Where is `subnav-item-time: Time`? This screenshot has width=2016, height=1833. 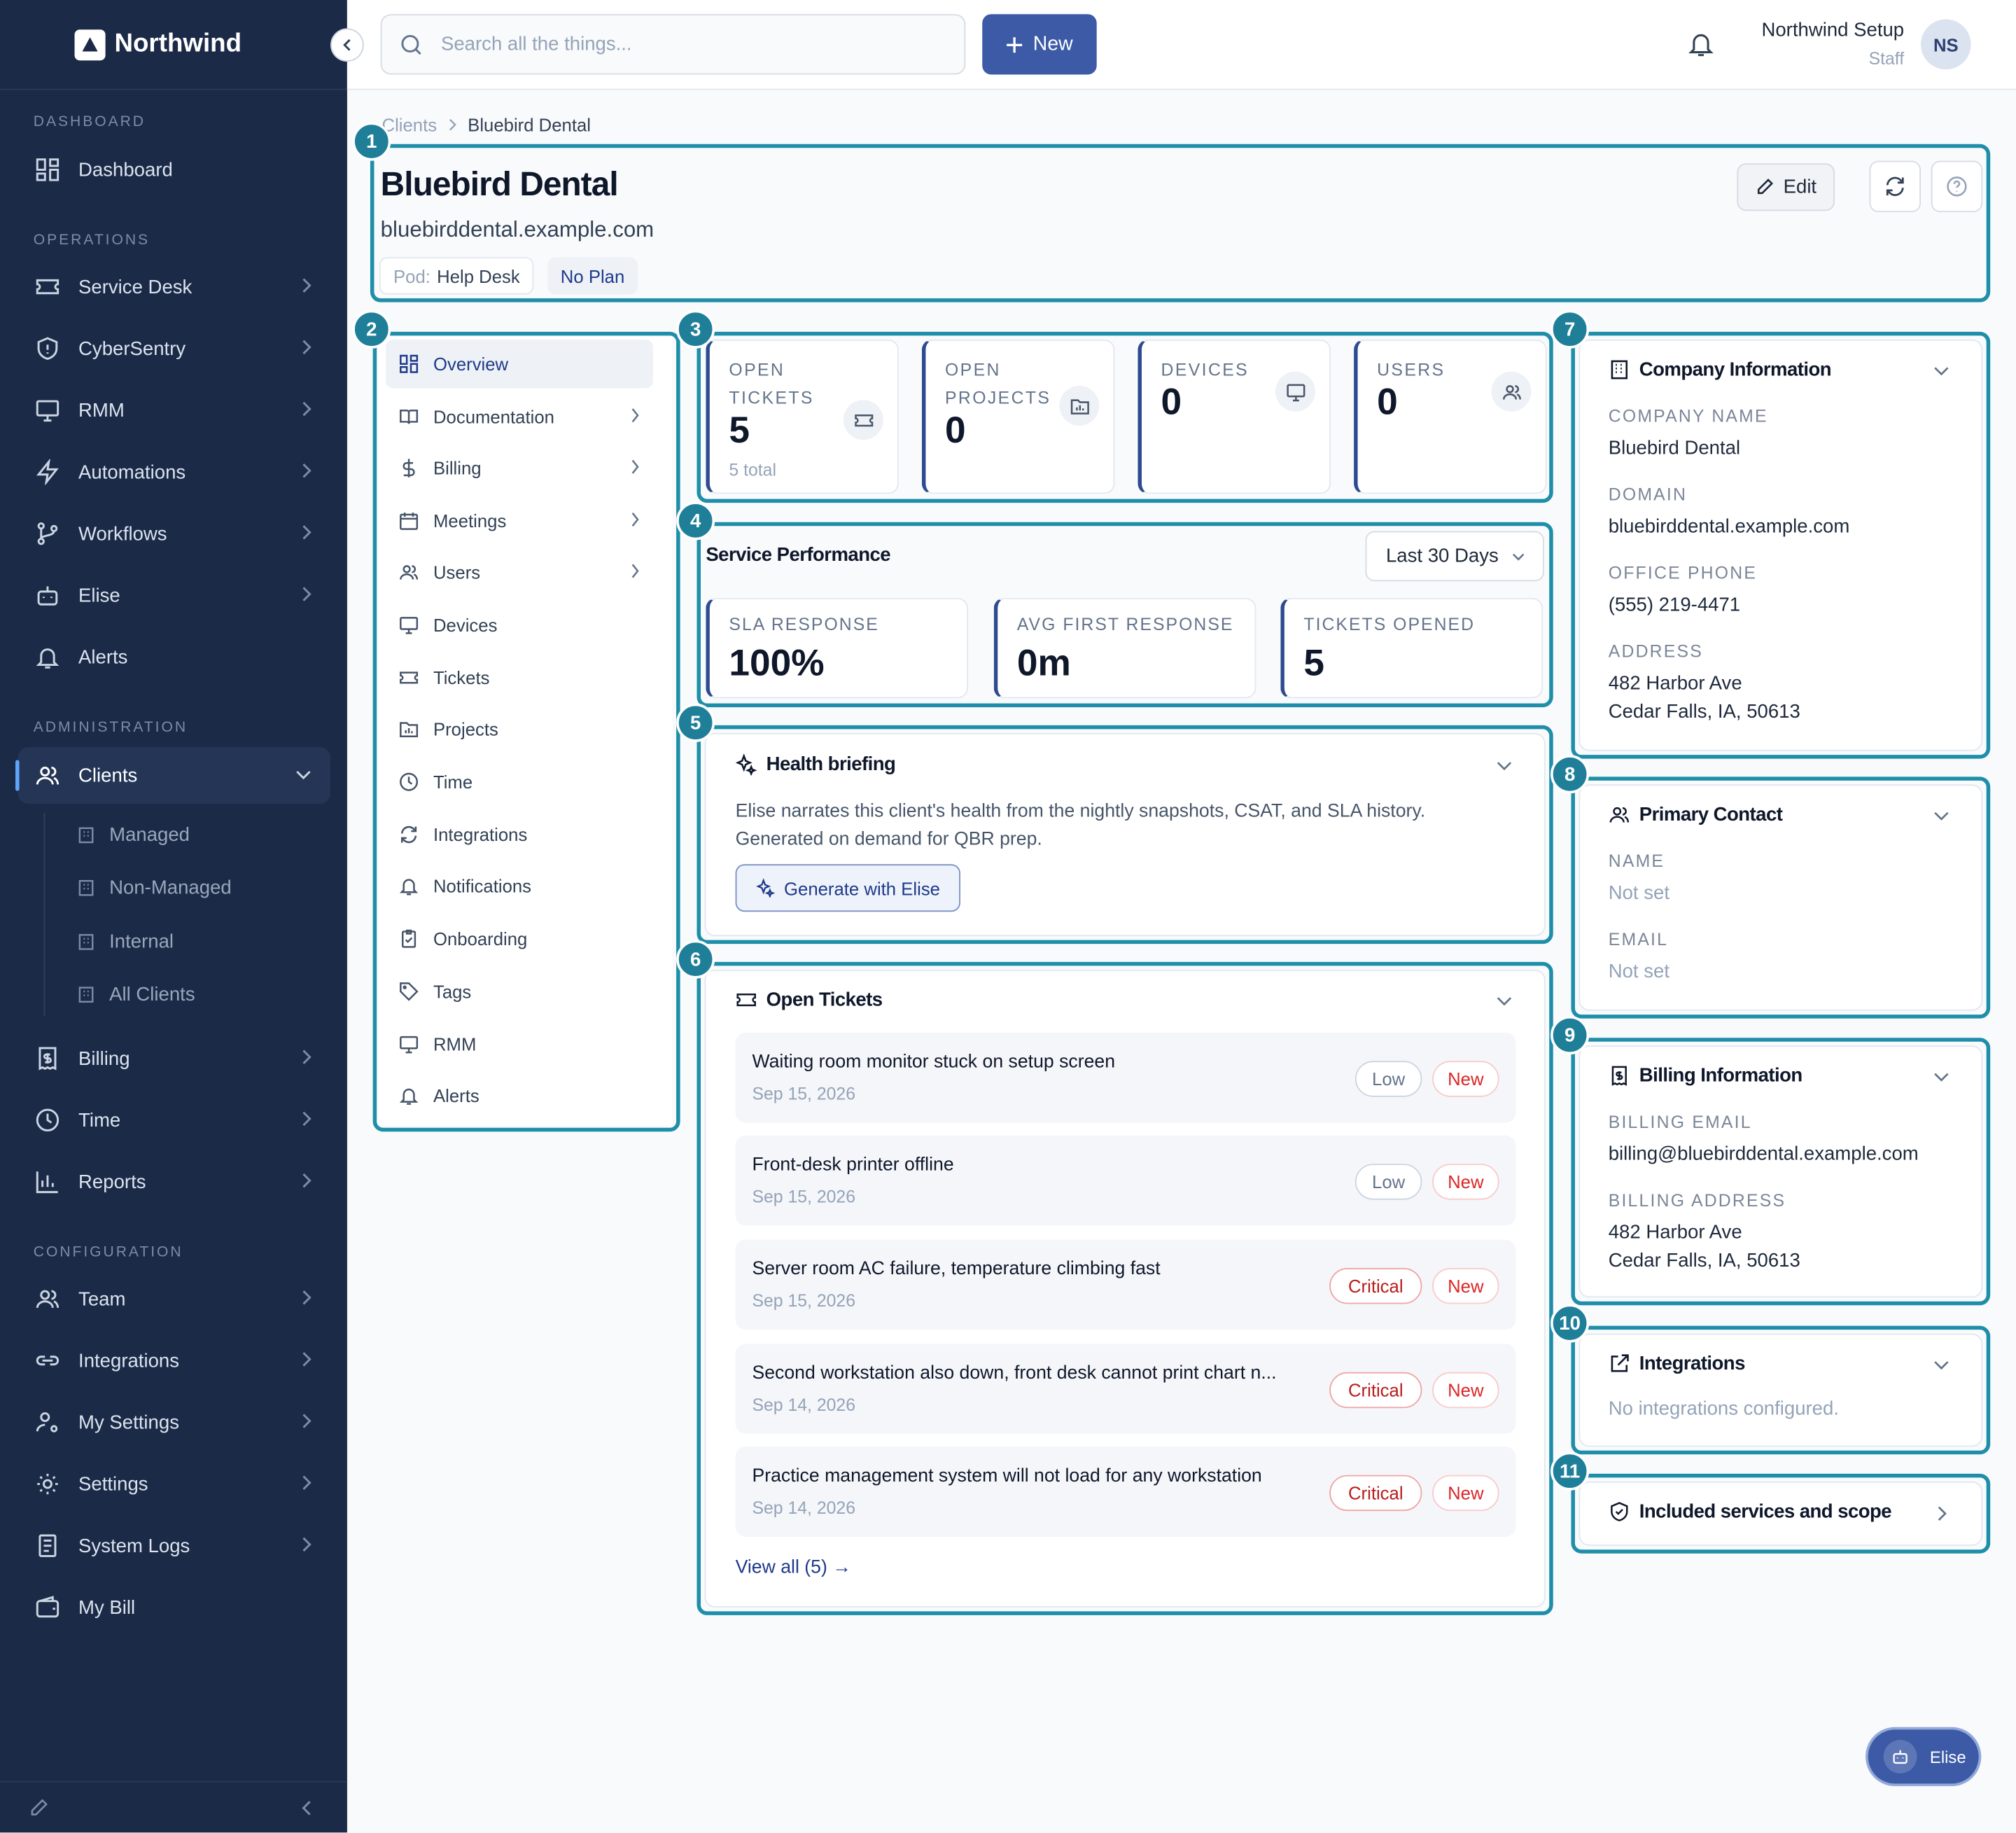 subnav-item-time: Time is located at coordinates (519, 782).